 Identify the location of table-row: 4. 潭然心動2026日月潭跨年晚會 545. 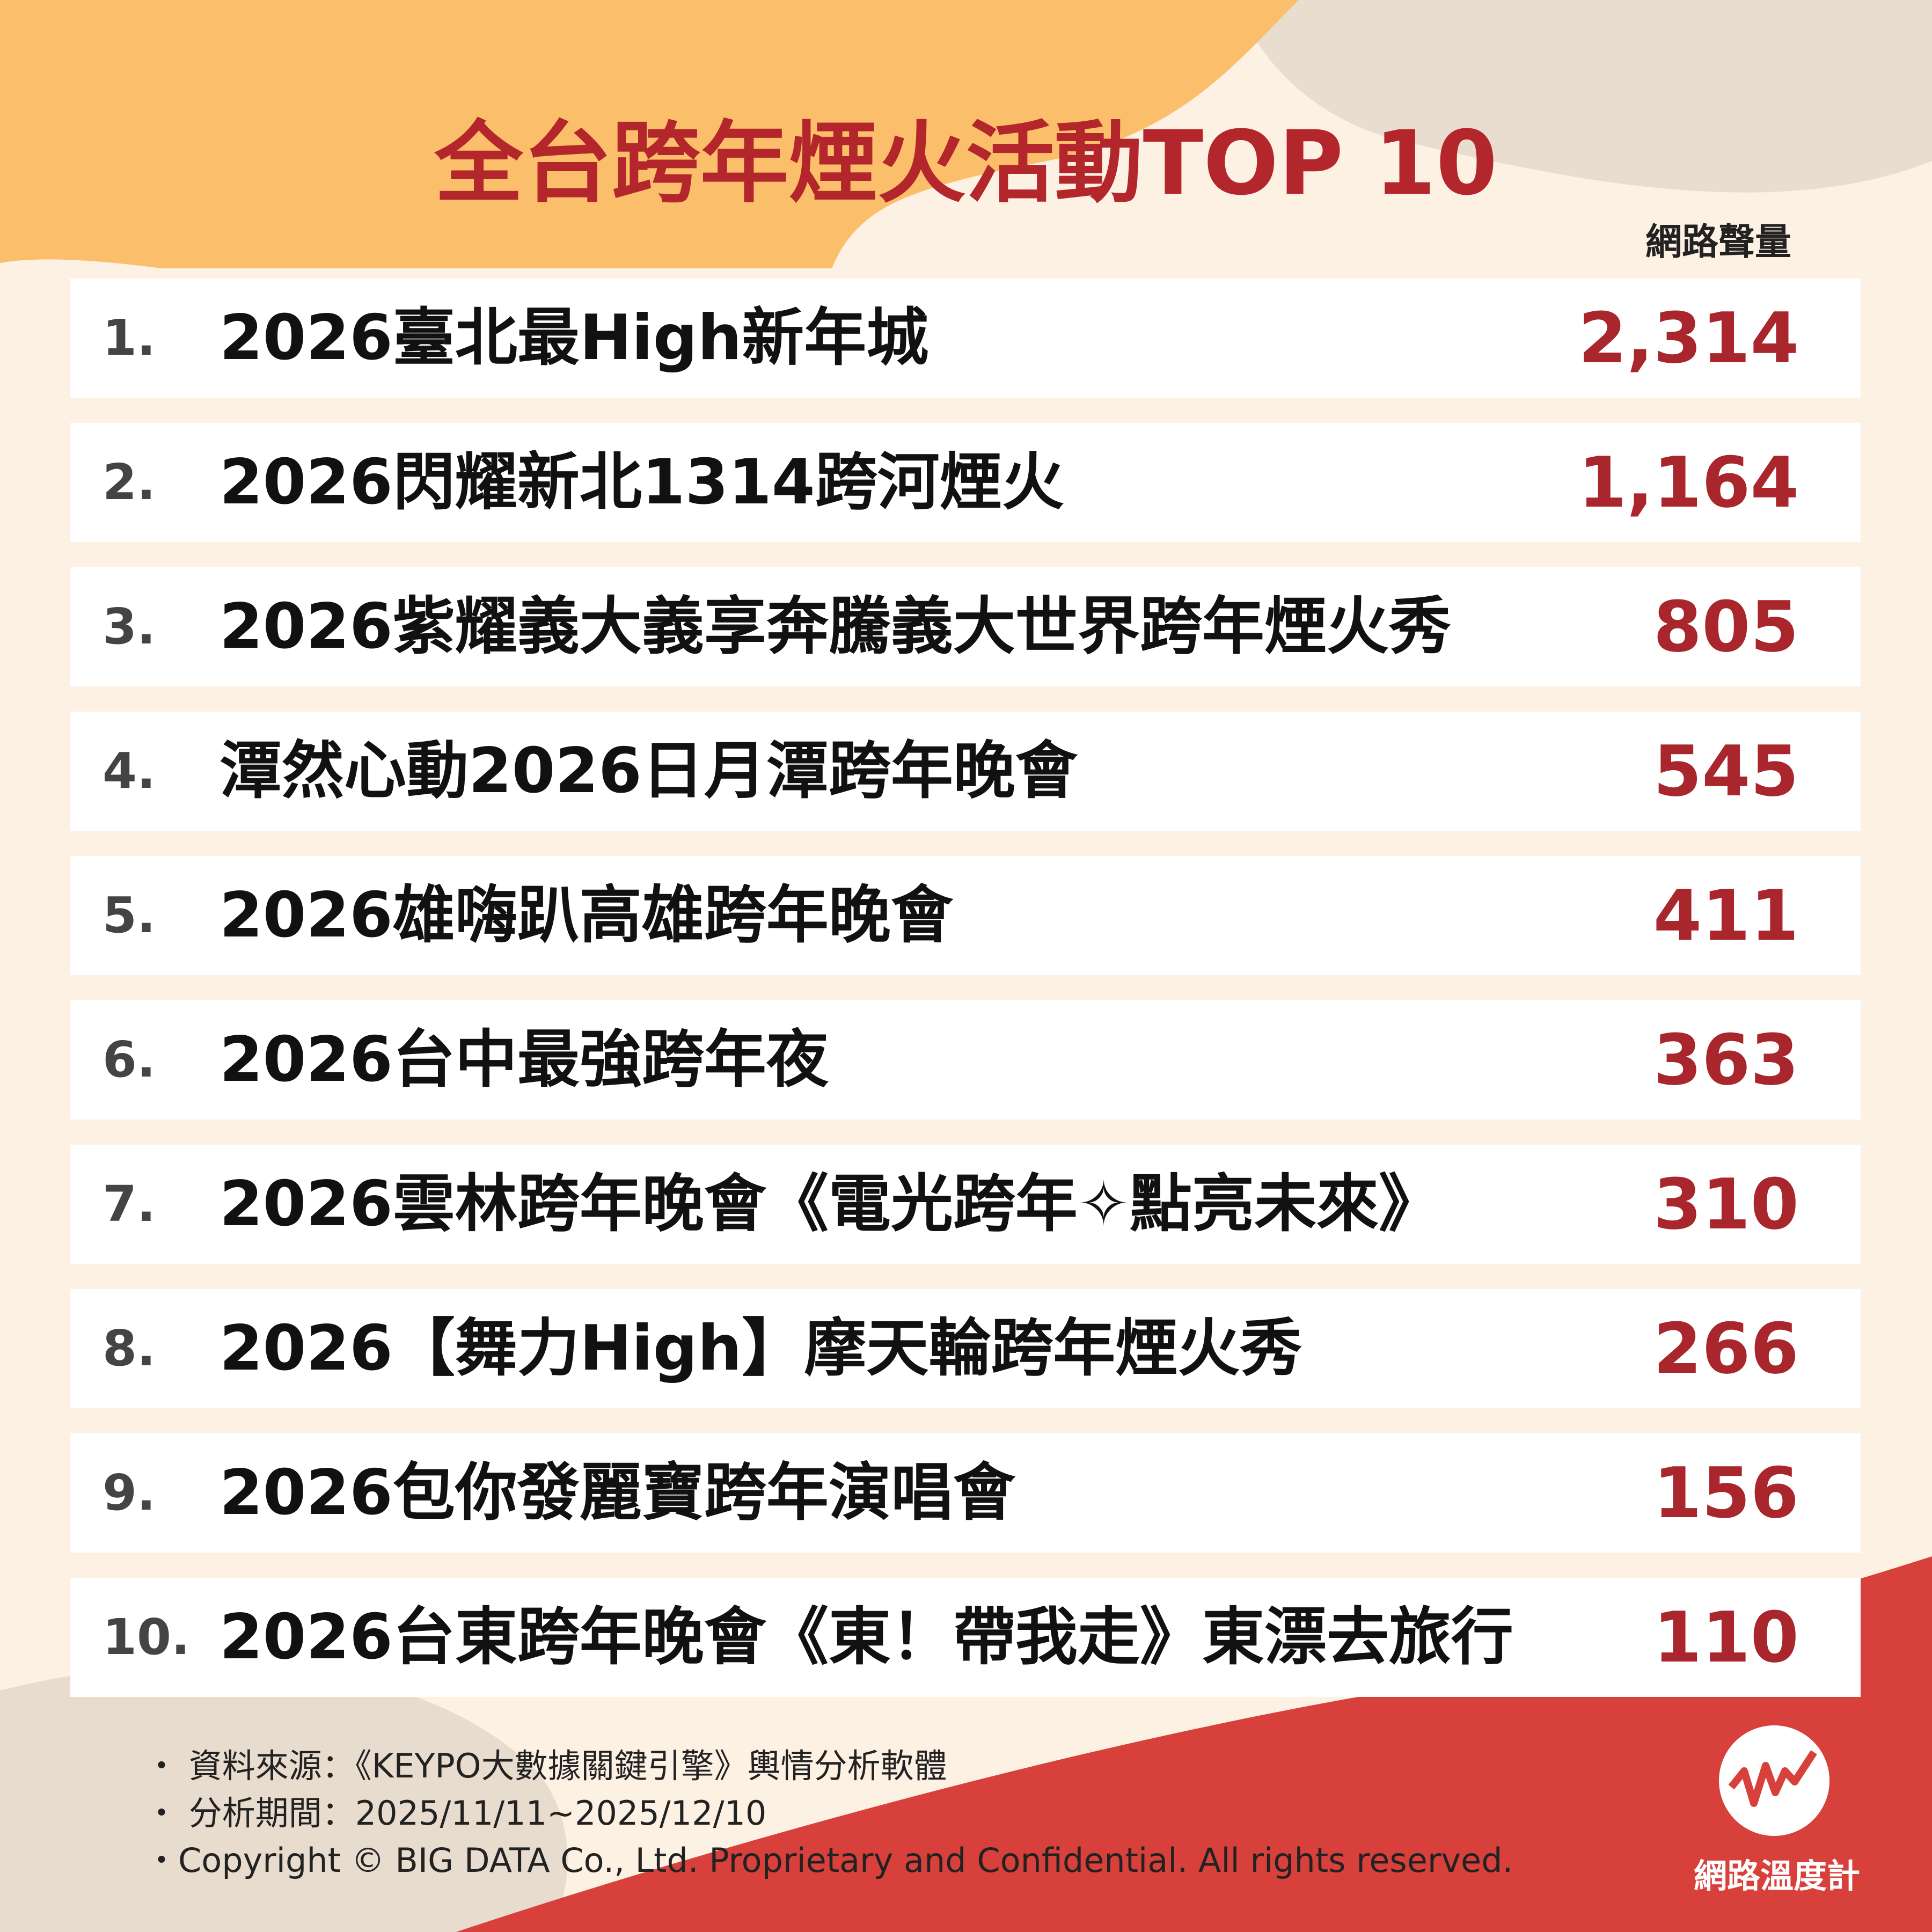
(965, 771).